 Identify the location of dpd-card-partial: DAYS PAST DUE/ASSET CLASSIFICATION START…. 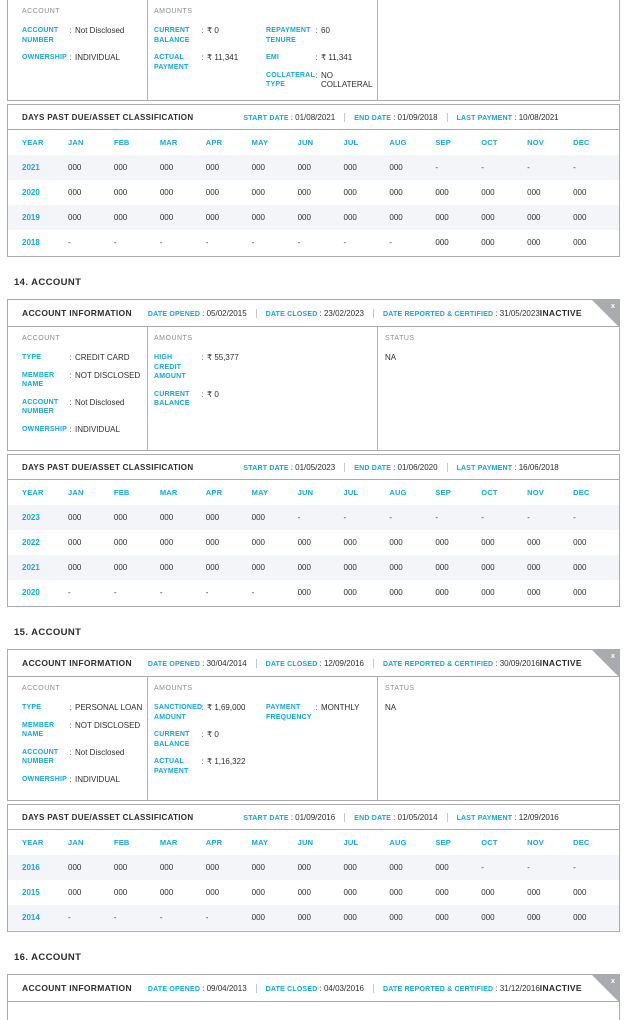
(313, 180).